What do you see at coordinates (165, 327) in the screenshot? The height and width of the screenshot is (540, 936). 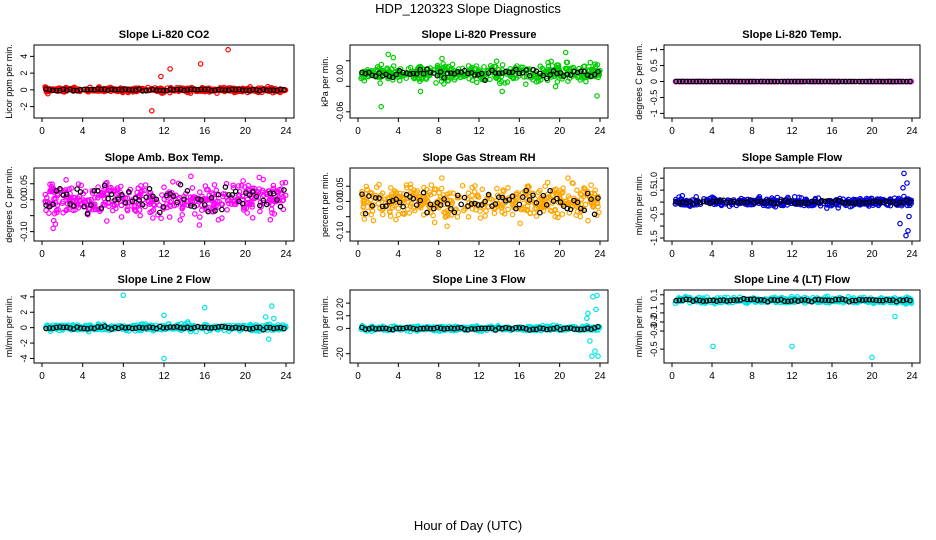 I see `point-layer` at bounding box center [165, 327].